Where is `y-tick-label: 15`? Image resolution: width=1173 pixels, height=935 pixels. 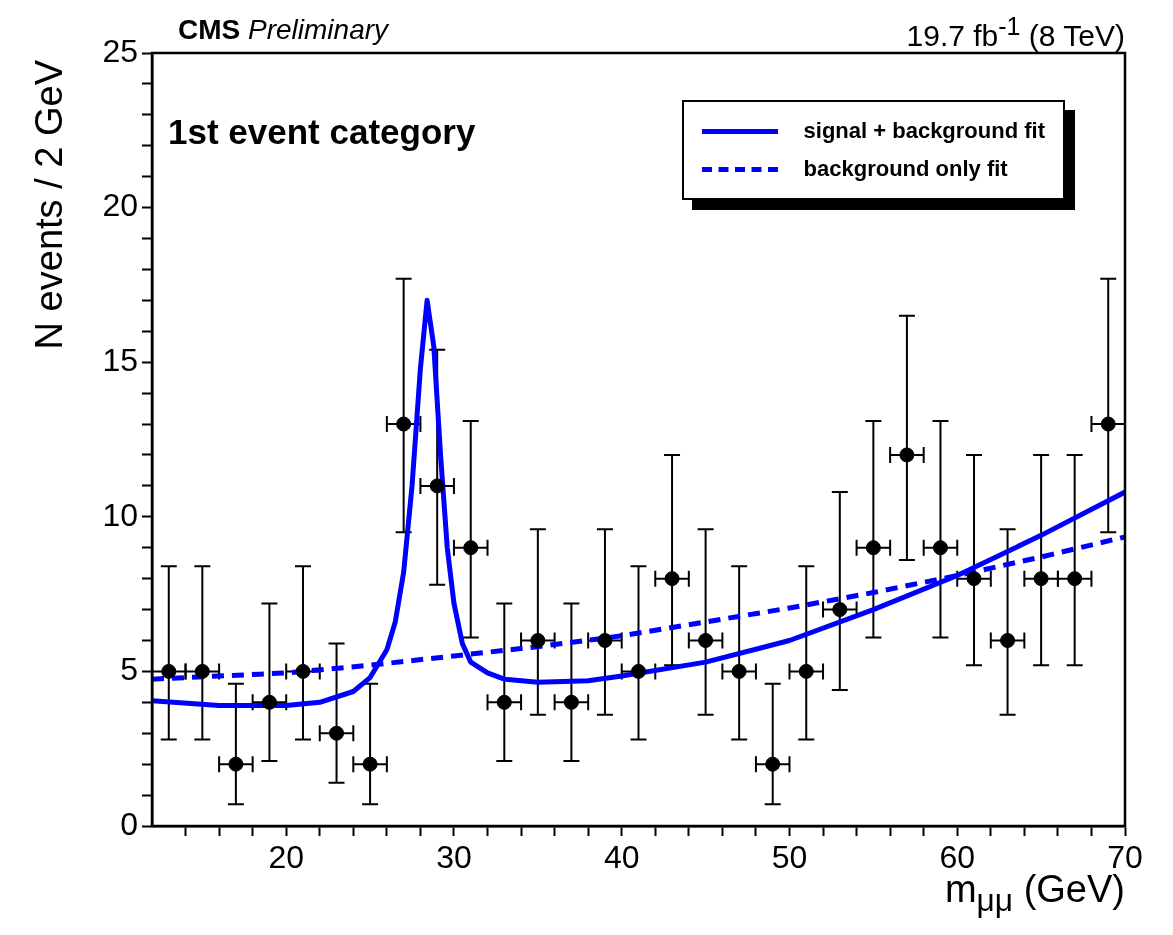
y-tick-label: 15 is located at coordinates (120, 360).